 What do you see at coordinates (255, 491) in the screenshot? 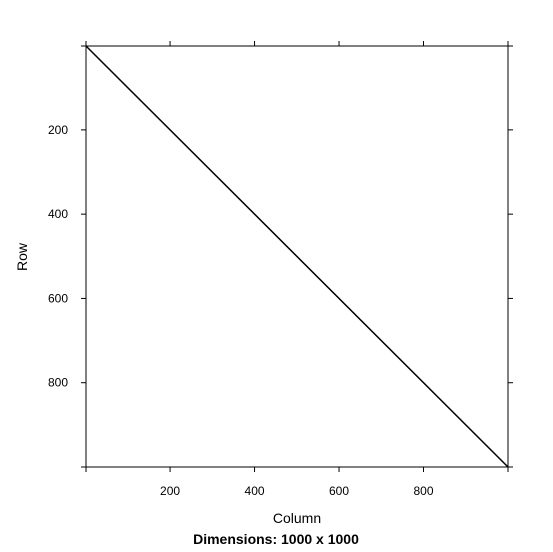
I see `x-tick-label: 400` at bounding box center [255, 491].